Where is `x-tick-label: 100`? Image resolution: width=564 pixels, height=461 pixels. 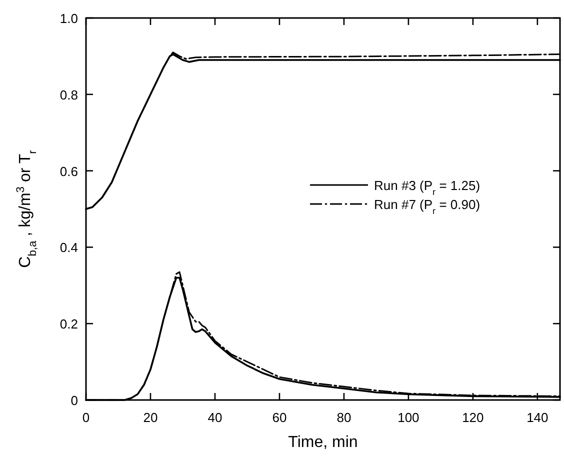
x-tick-label: 100 is located at coordinates (409, 417).